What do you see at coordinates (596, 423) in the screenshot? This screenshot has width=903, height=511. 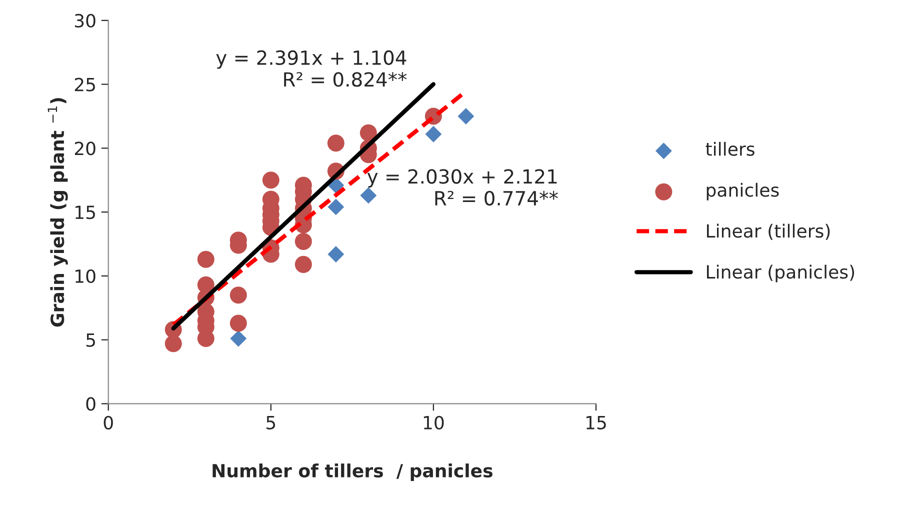 I see `x-tick-label: 15` at bounding box center [596, 423].